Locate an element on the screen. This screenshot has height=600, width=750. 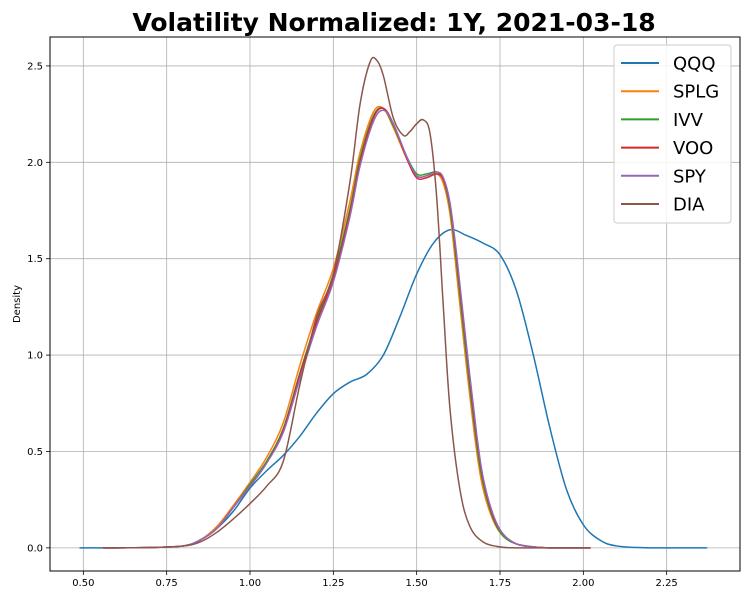
x-tick-label: 1.25 is located at coordinates (333, 583).